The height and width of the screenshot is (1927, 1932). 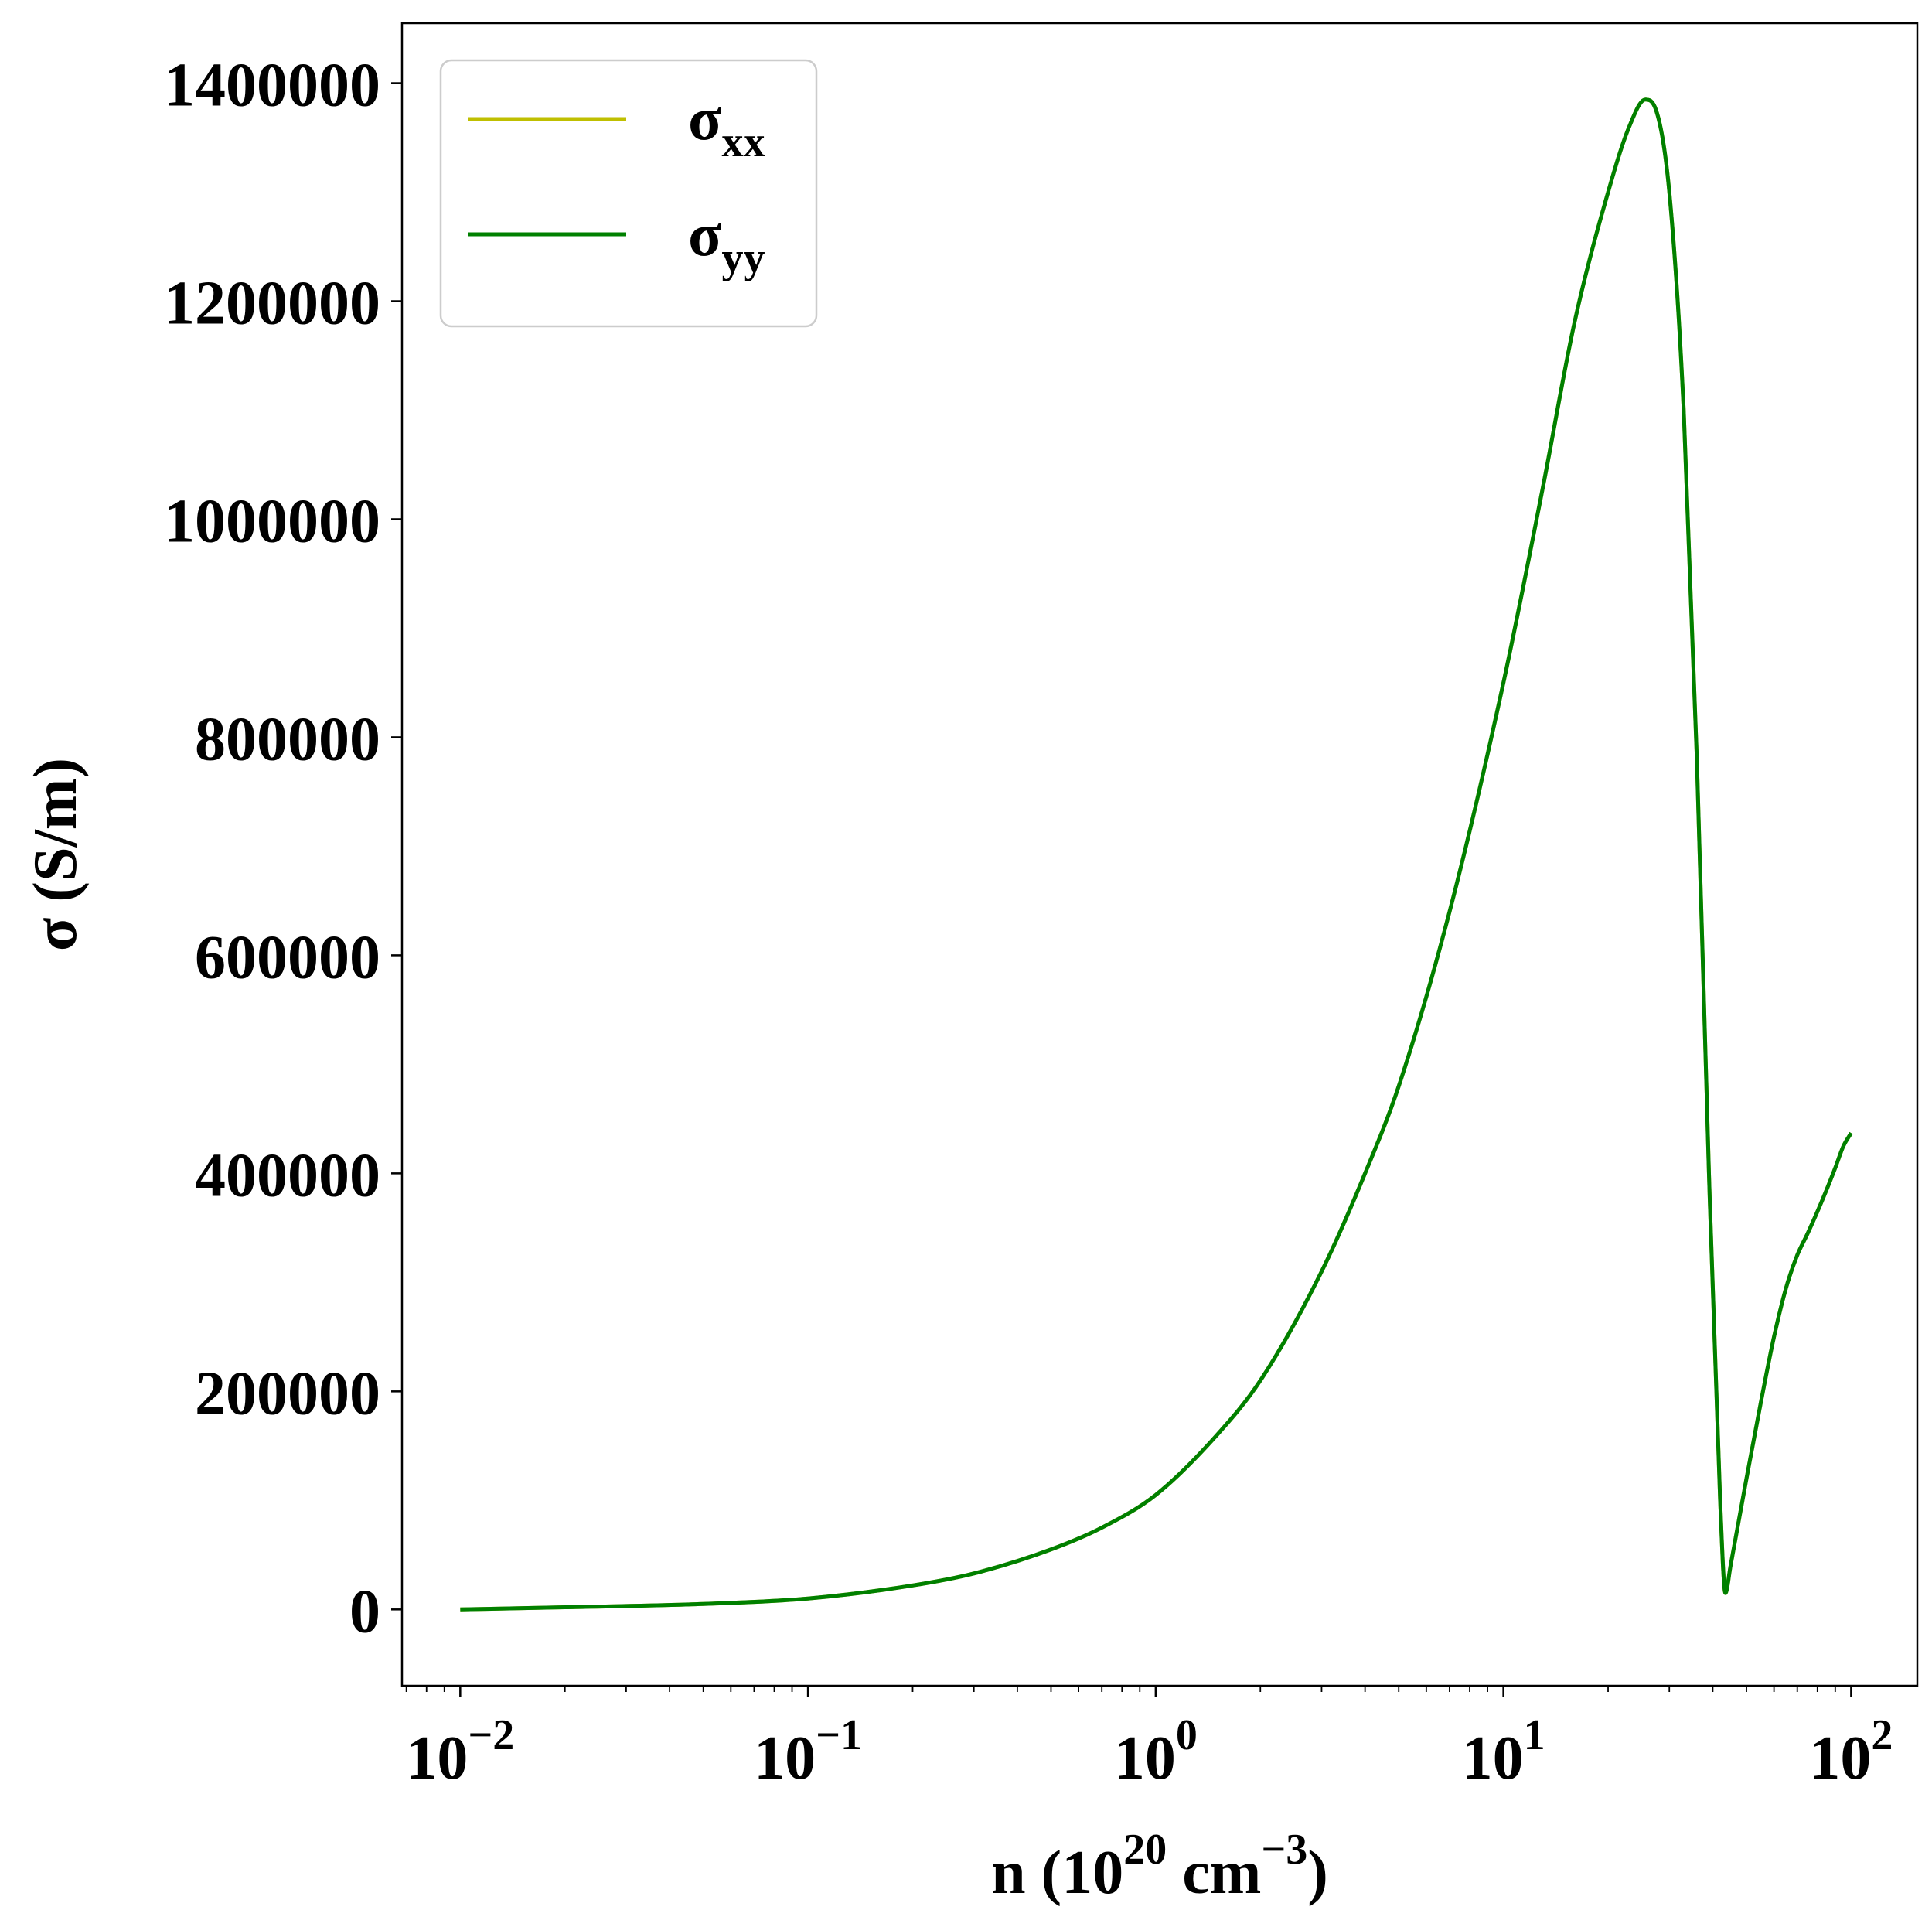 What do you see at coordinates (705, 235) in the screenshot?
I see `legend-label-sigma-yy-main: σ` at bounding box center [705, 235].